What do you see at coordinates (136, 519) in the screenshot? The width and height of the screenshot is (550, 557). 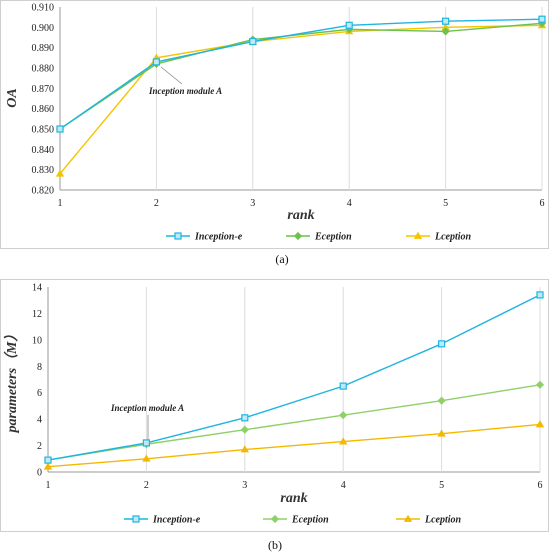 I see `panel-b-legend-marker-inception-e` at bounding box center [136, 519].